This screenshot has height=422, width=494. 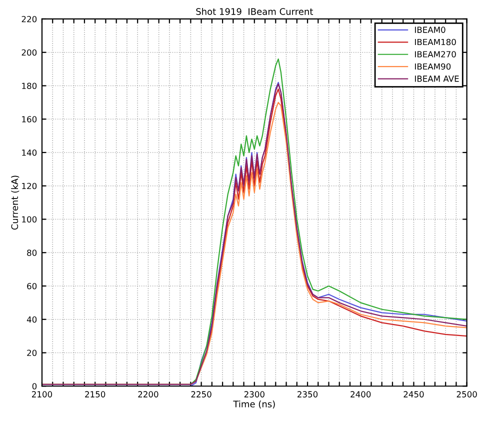 What do you see at coordinates (29, 119) in the screenshot?
I see `y-tick-label: 160` at bounding box center [29, 119].